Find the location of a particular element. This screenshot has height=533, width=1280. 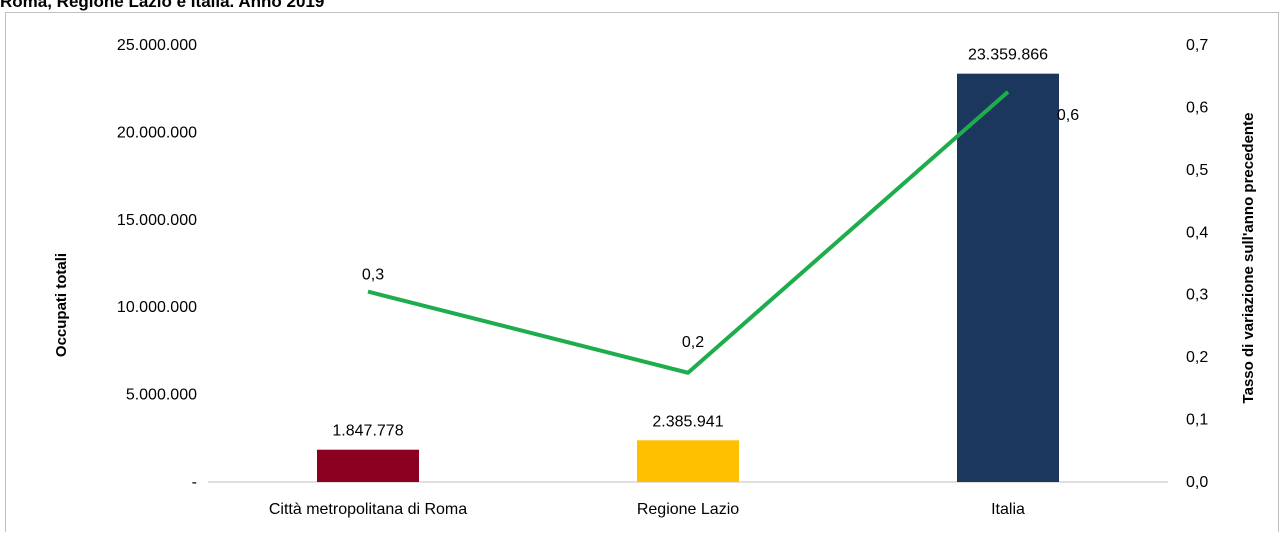

left-tick-label: 5.000.000 is located at coordinates (161, 395).